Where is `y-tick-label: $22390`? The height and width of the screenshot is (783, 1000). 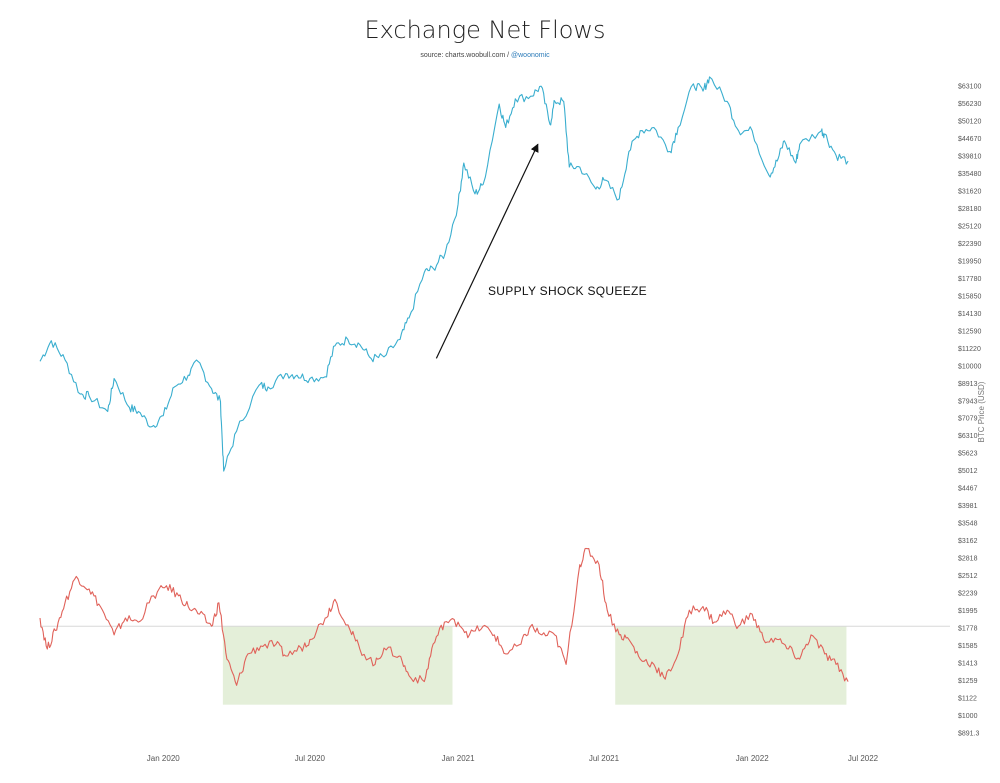
y-tick-label: $22390 is located at coordinates (969, 244).